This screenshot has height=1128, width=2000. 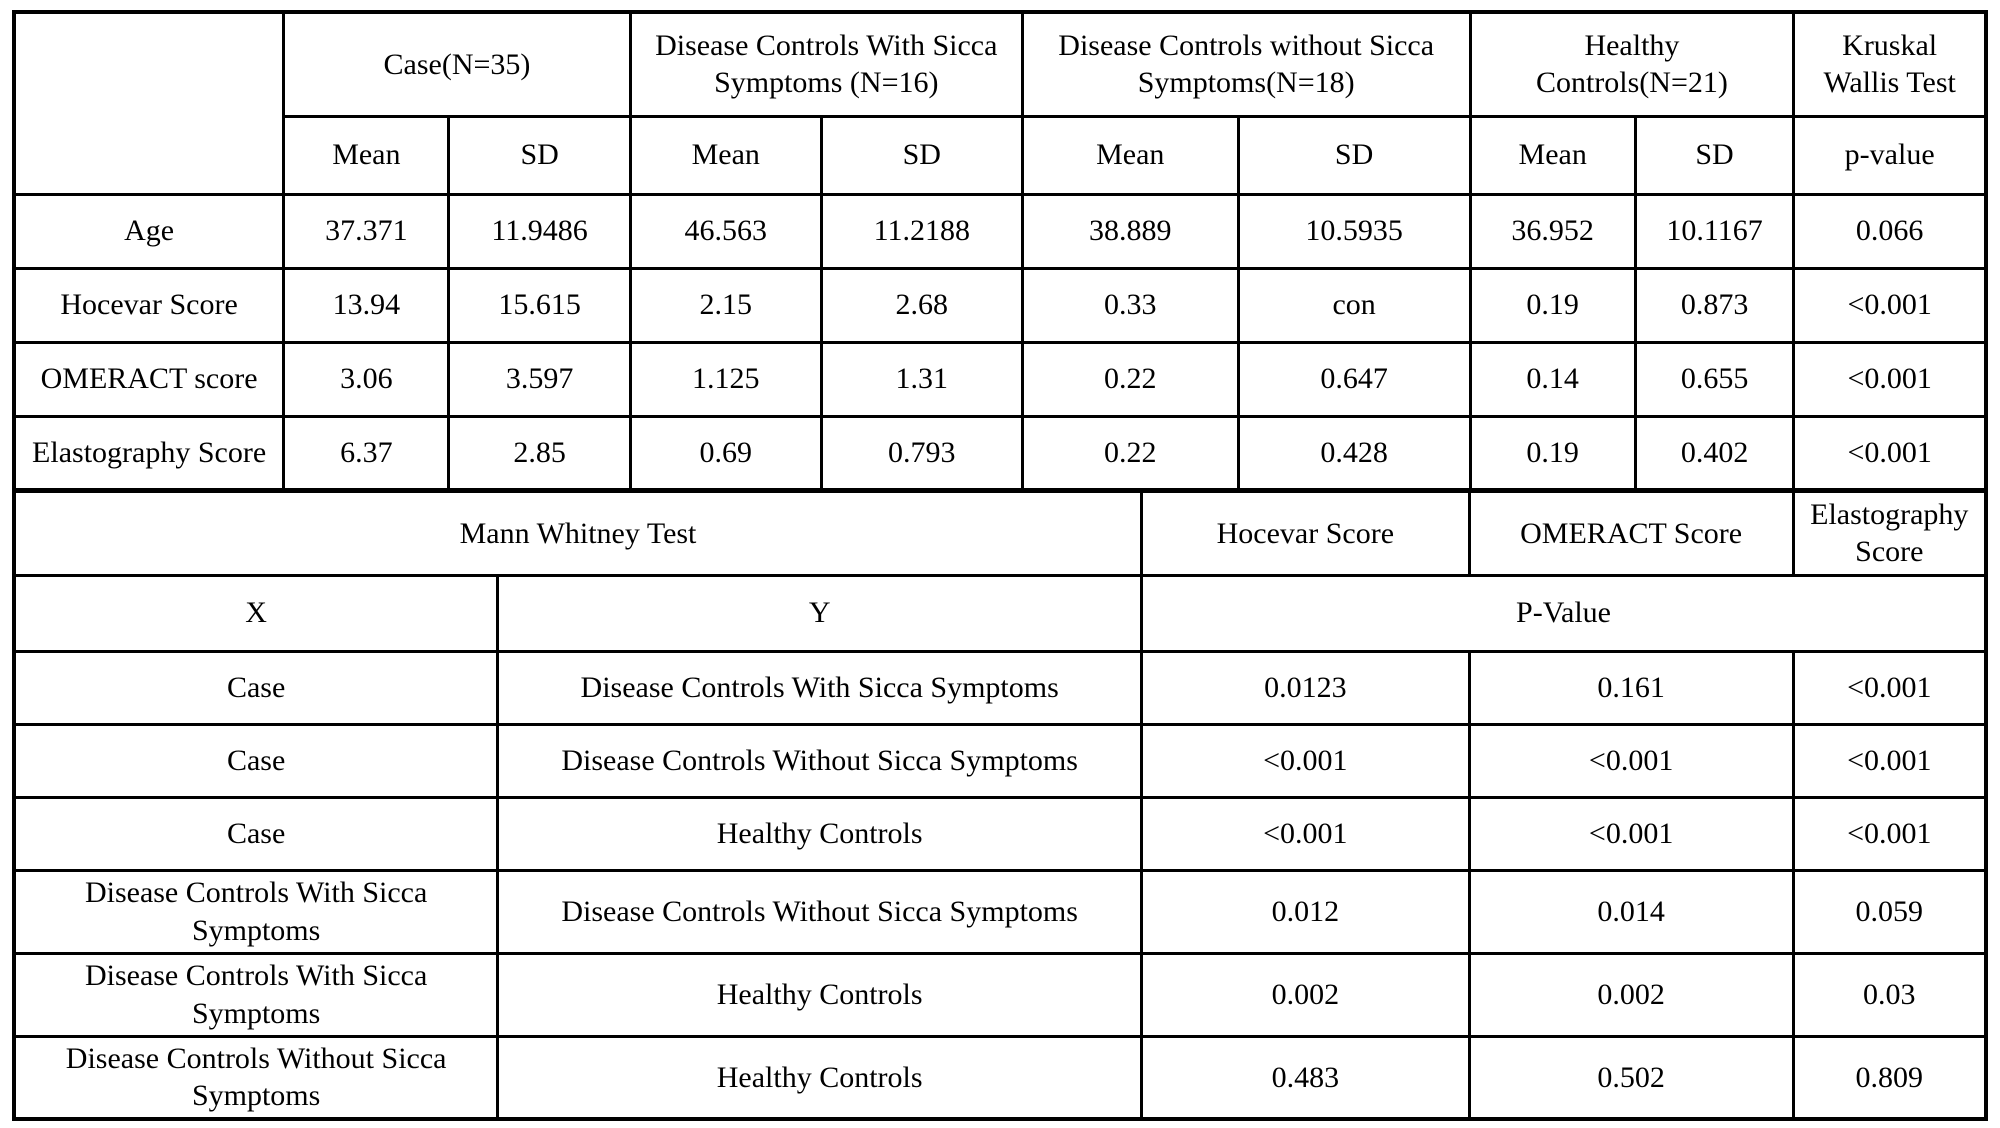 What do you see at coordinates (1552, 379) in the screenshot?
I see `cell-value: 0.14` at bounding box center [1552, 379].